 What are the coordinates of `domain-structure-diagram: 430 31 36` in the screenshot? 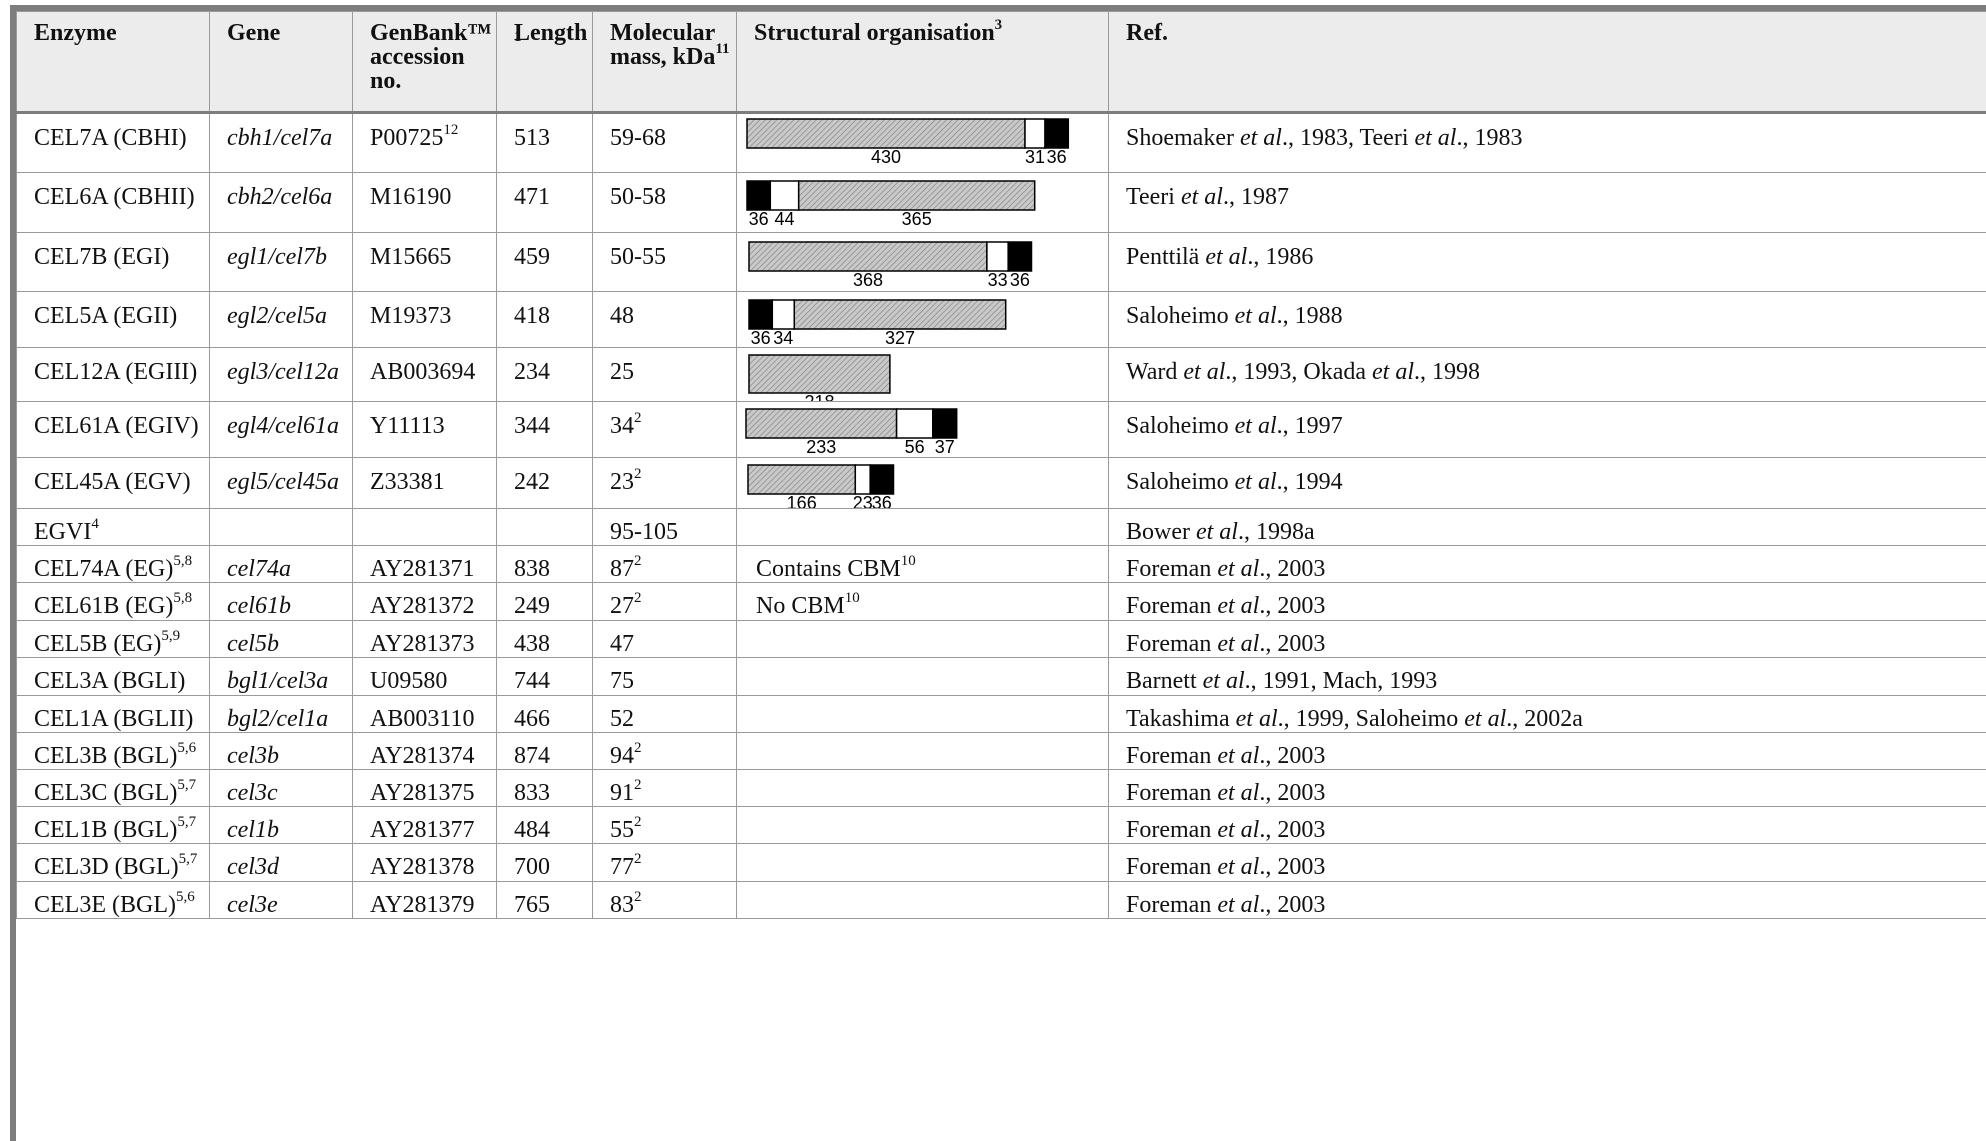 It's located at (908, 142).